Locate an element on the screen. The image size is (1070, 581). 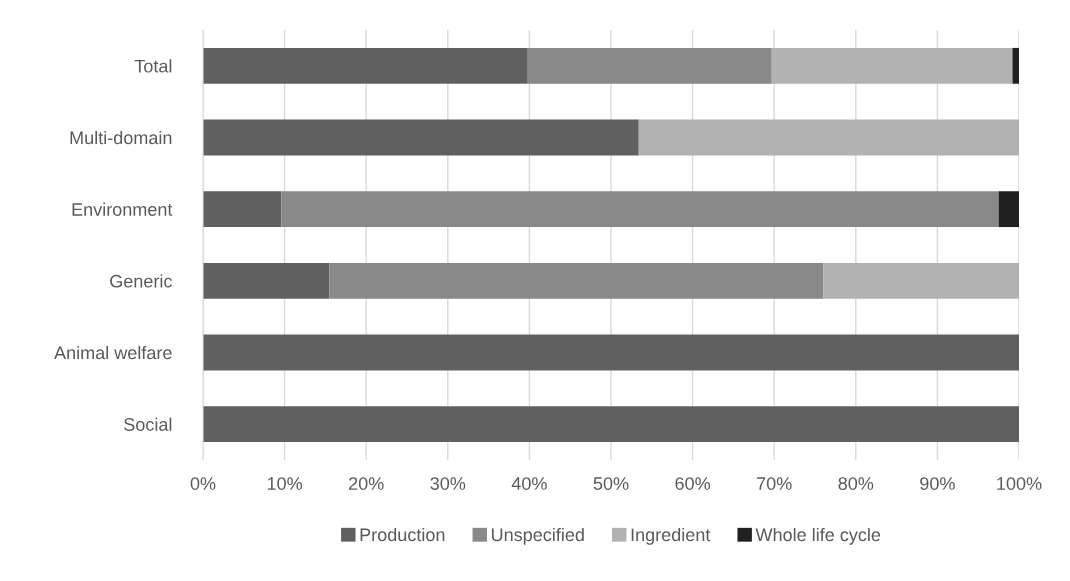
x-tick-label: 100% is located at coordinates (1019, 483).